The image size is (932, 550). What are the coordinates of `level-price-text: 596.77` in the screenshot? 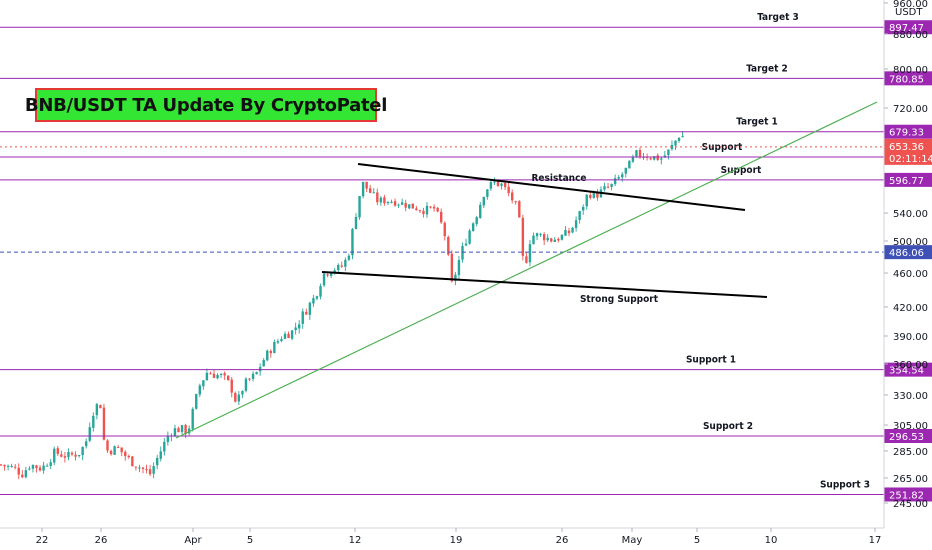 It's located at (906, 181).